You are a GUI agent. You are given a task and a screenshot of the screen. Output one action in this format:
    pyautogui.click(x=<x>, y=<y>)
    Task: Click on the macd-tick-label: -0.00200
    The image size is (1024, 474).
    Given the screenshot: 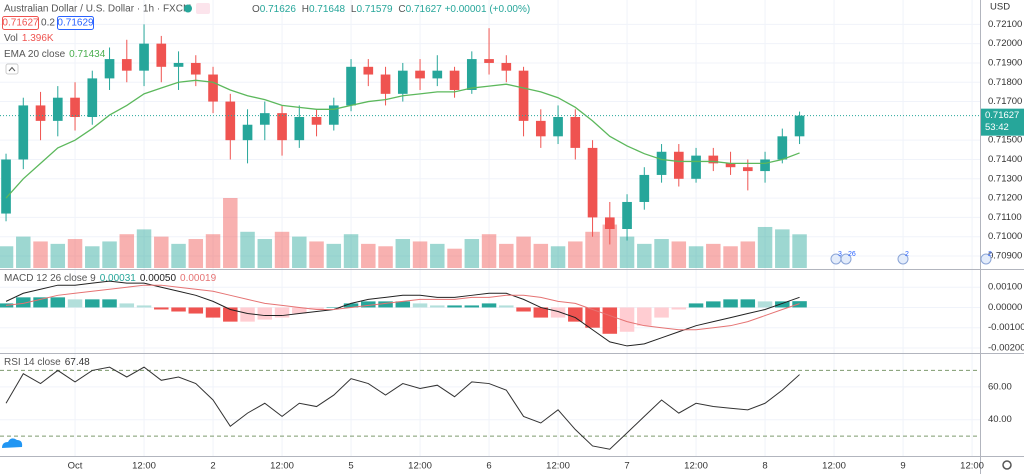 What is the action you would take?
    pyautogui.click(x=1006, y=347)
    